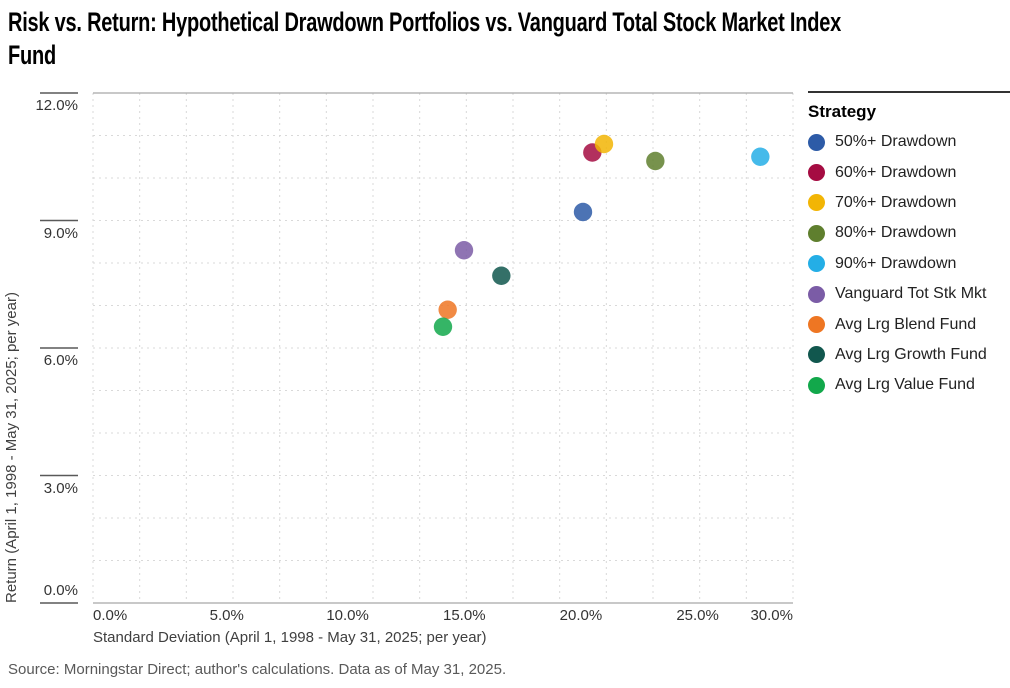 The height and width of the screenshot is (688, 1010). Describe the element at coordinates (842, 111) in the screenshot. I see `legend-title: Strategy` at that location.